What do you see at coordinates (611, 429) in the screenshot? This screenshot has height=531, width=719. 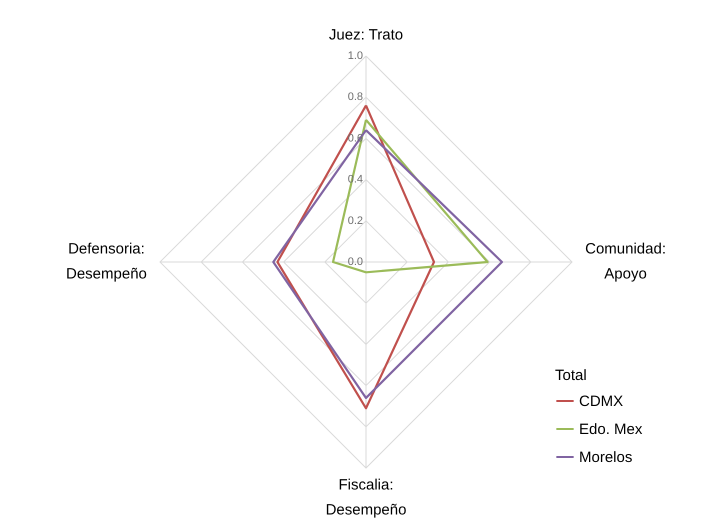 I see `legend-label: Edo. Mex` at bounding box center [611, 429].